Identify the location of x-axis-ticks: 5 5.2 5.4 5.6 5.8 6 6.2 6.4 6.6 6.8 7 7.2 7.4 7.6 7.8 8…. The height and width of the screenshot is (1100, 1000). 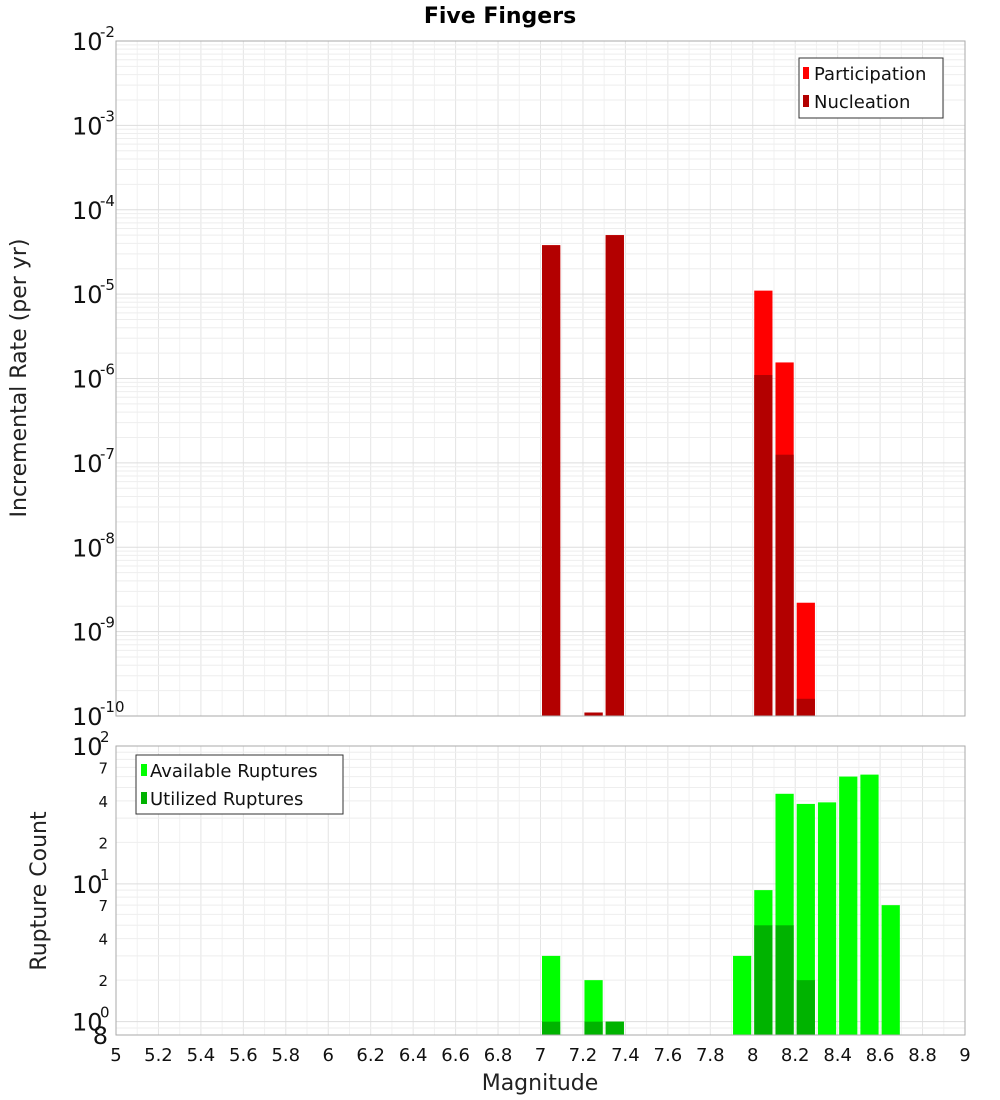
(540, 1055).